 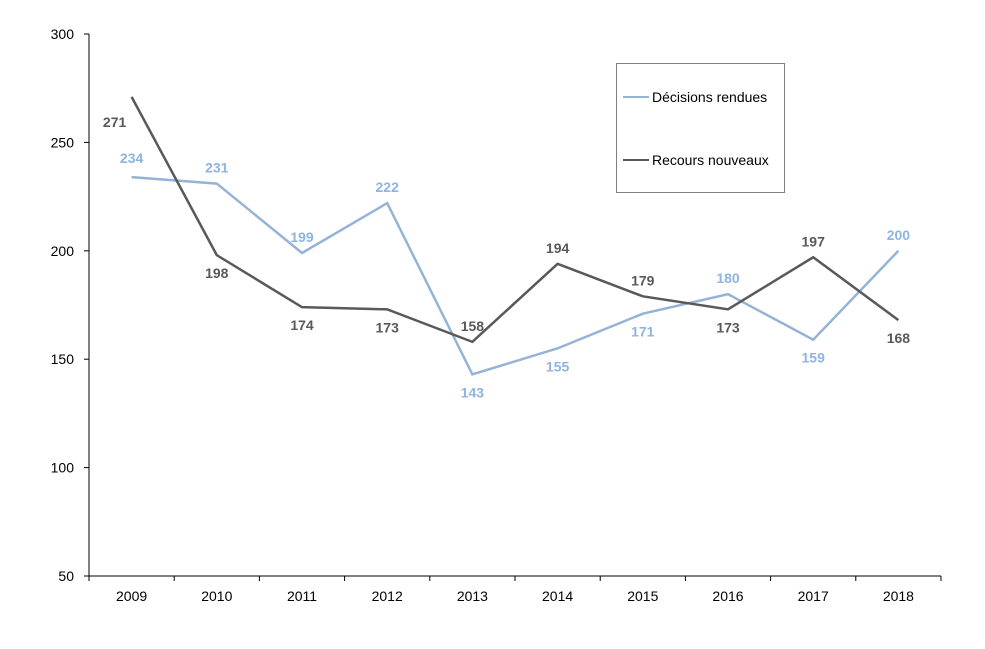 I want to click on data-label: 143, so click(x=473, y=392).